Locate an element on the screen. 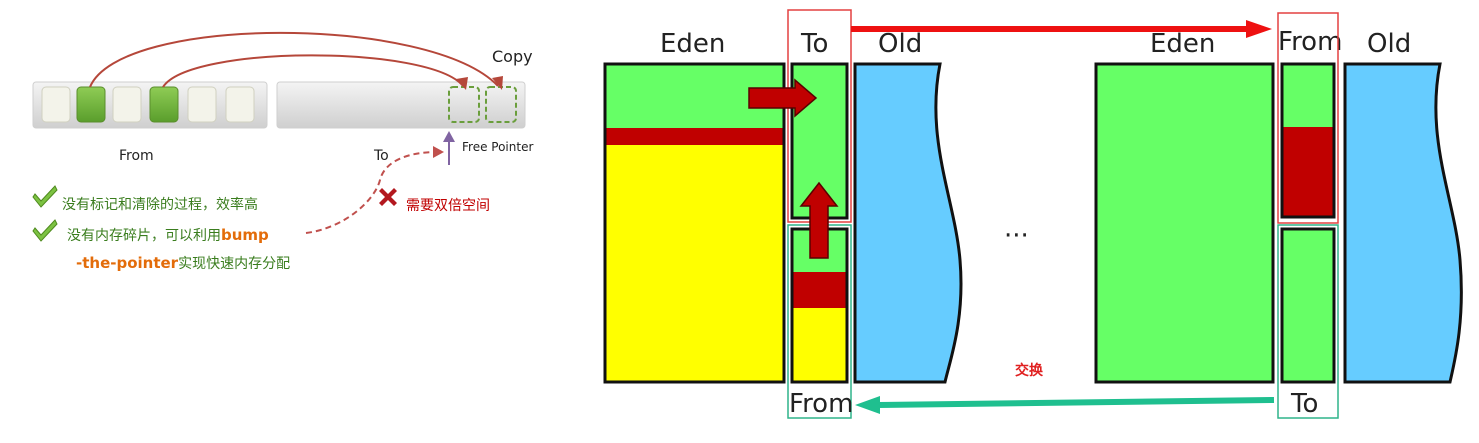 This screenshot has height=443, width=1479. from-space-1-yellow is located at coordinates (819, 345).